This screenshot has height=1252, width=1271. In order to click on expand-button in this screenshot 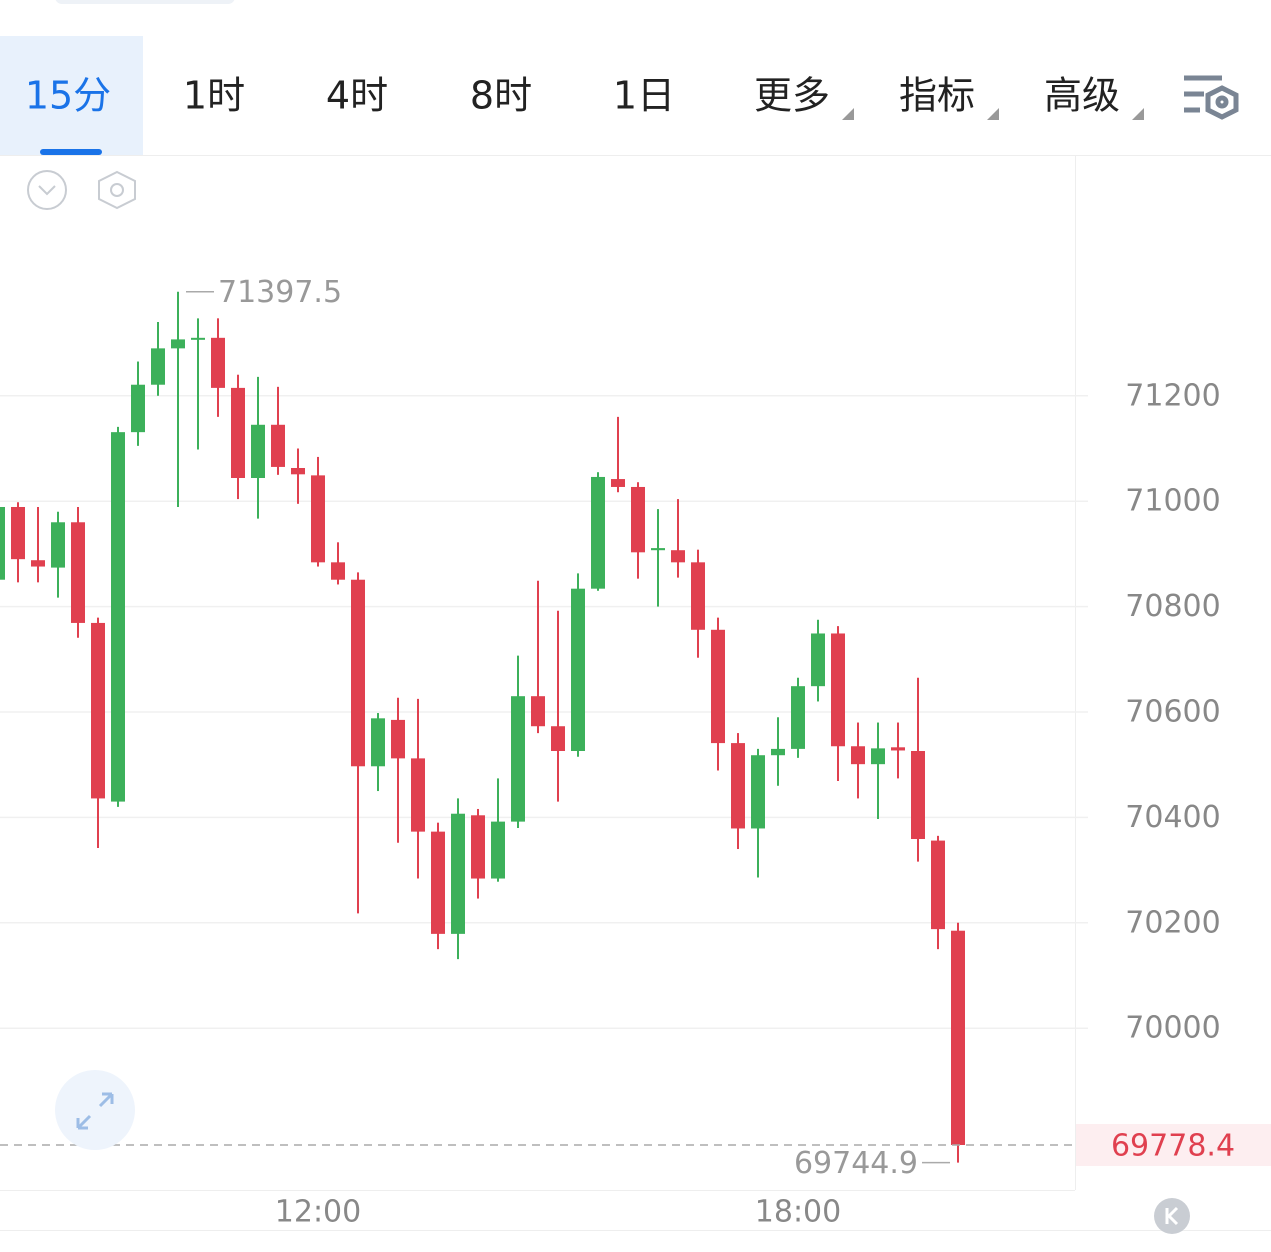, I will do `click(95, 1110)`.